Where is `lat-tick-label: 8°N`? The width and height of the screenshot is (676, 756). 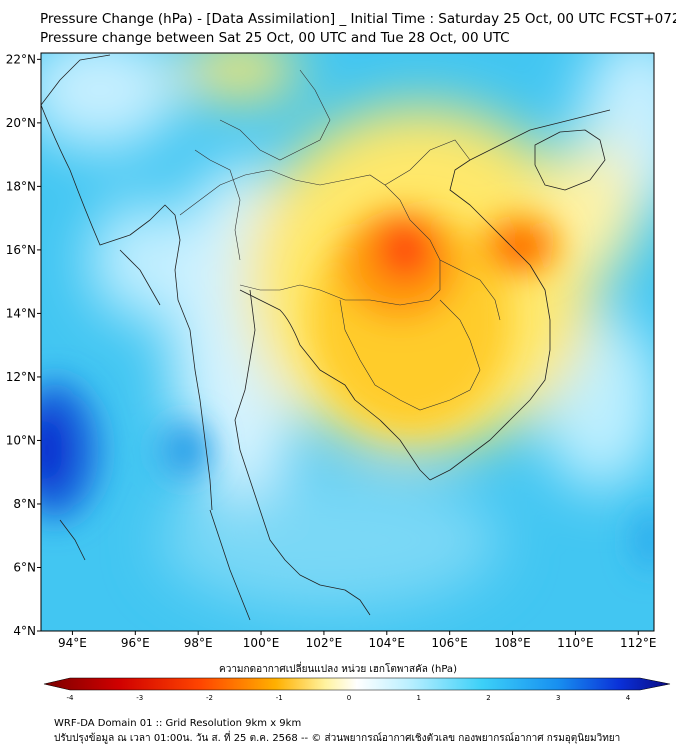 lat-tick-label: 8°N is located at coordinates (24, 504).